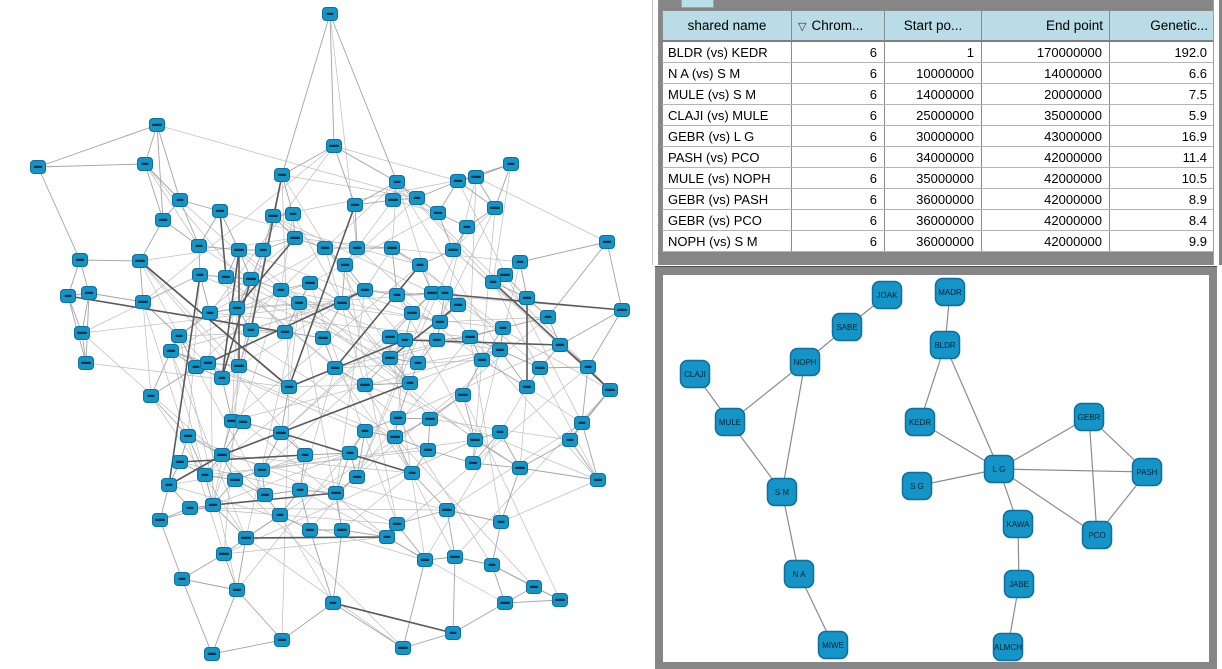 The height and width of the screenshot is (669, 1222). I want to click on table-cell: 1, so click(933, 52).